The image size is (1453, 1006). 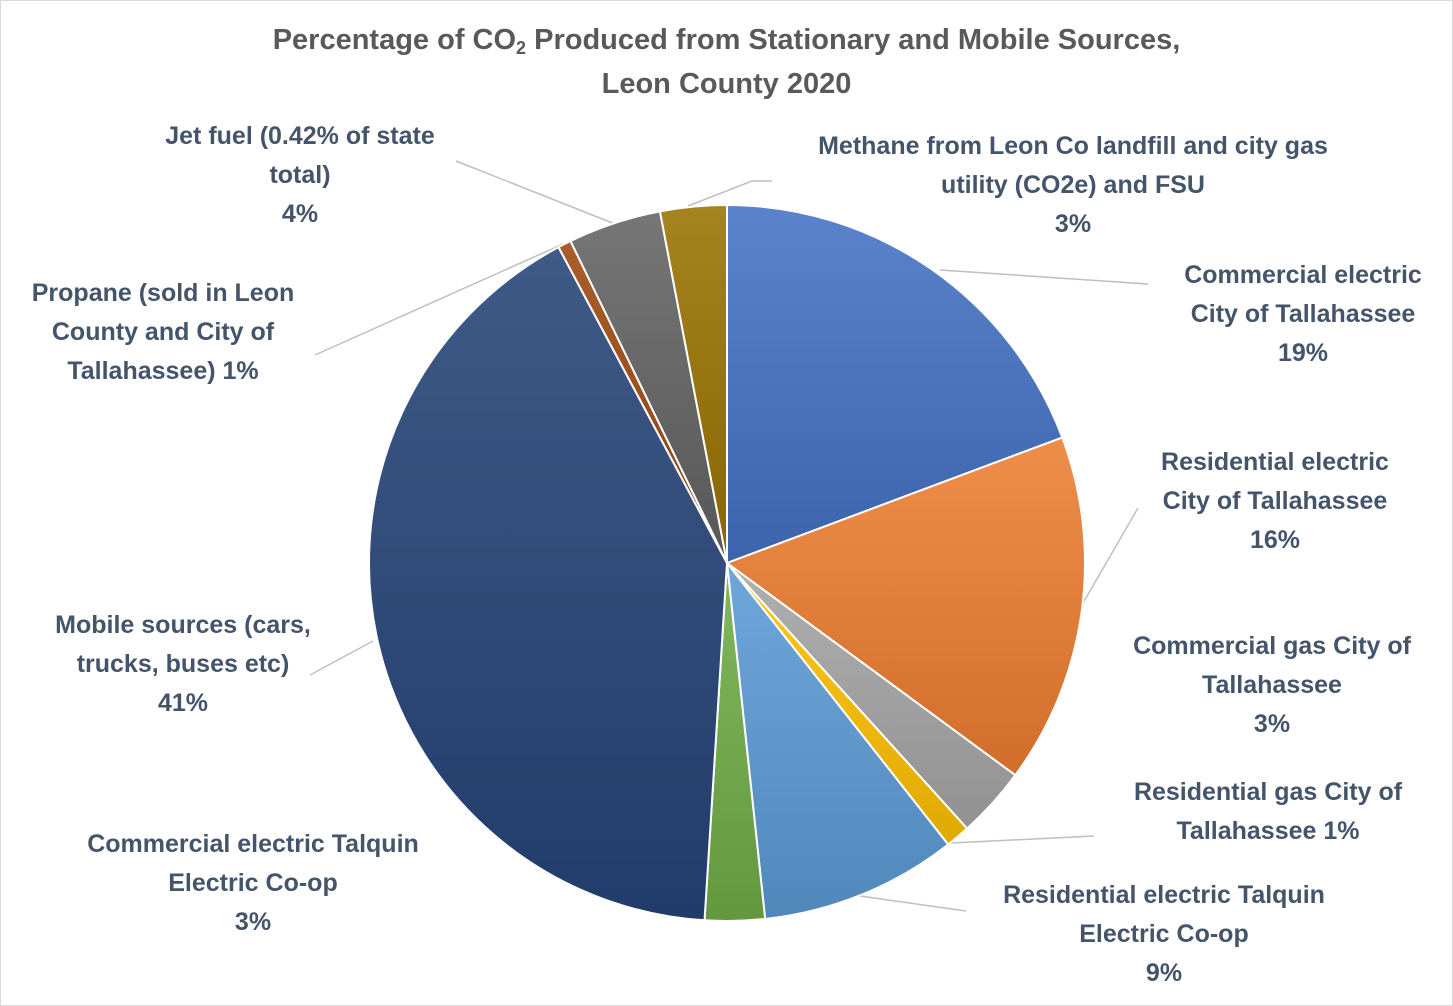 What do you see at coordinates (1303, 353) in the screenshot?
I see `slice-value-label: 19%` at bounding box center [1303, 353].